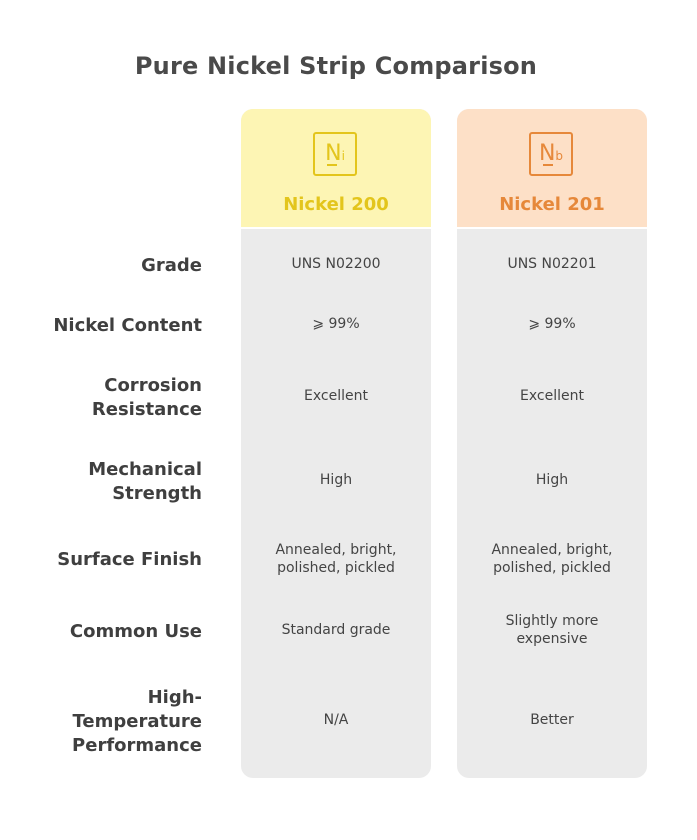  What do you see at coordinates (137, 721) in the screenshot?
I see `row-label-high-temperature-performance: High-Temperature Performance` at bounding box center [137, 721].